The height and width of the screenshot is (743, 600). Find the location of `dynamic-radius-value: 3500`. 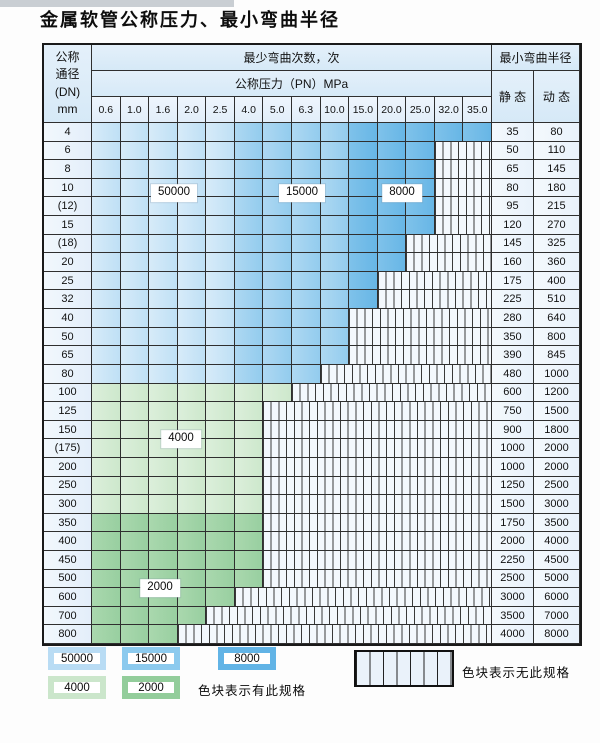

dynamic-radius-value: 3500 is located at coordinates (556, 523).